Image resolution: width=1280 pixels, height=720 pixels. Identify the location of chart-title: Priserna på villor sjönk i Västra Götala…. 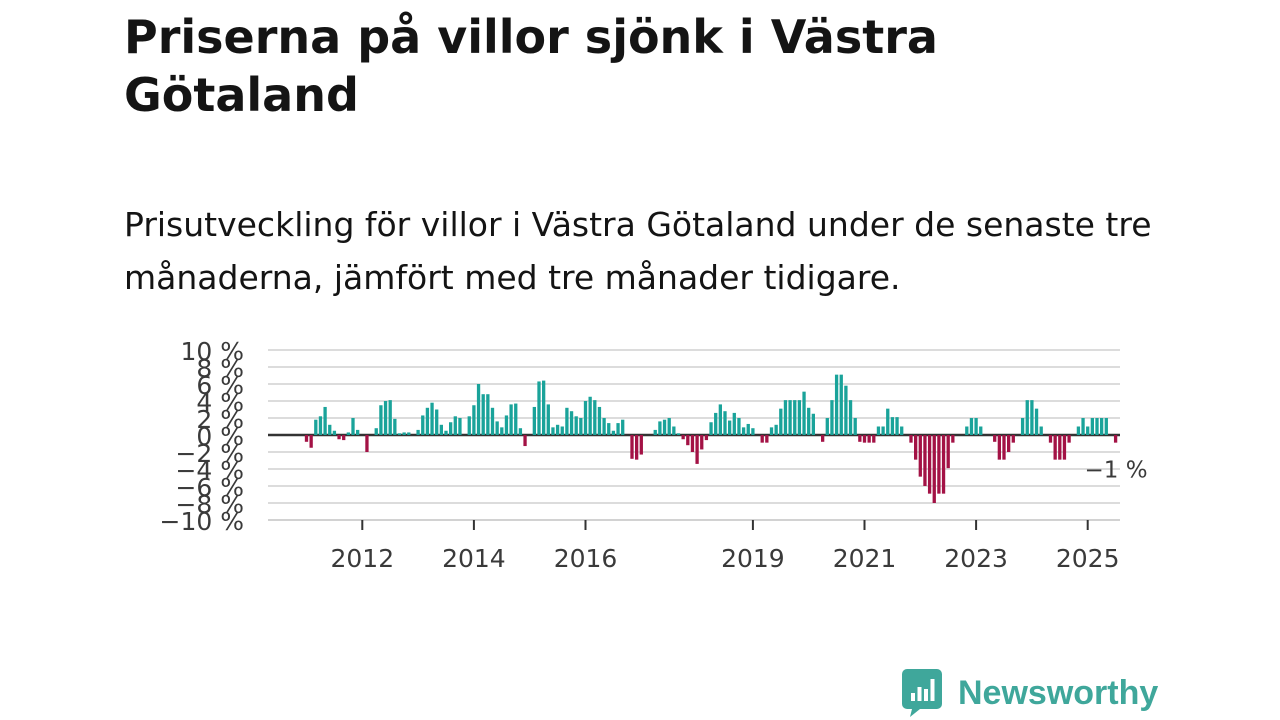
(531, 66).